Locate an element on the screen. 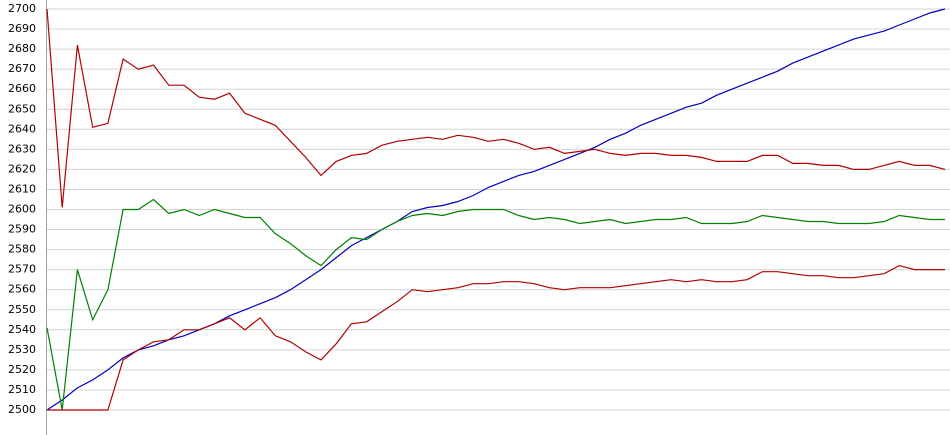 The image size is (950, 435). y-tick-label: 2510 is located at coordinates (22, 389).